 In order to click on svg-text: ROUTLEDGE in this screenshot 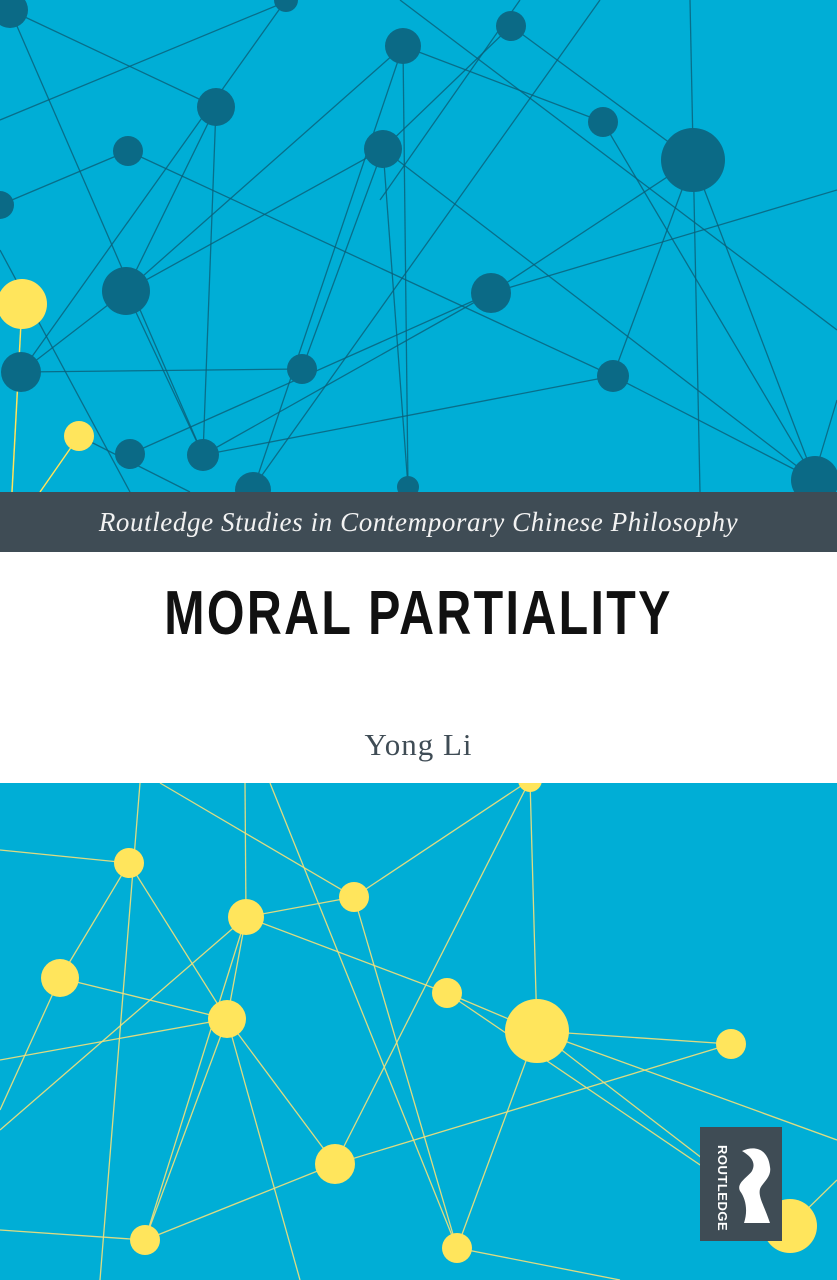, I will do `click(722, 1188)`.